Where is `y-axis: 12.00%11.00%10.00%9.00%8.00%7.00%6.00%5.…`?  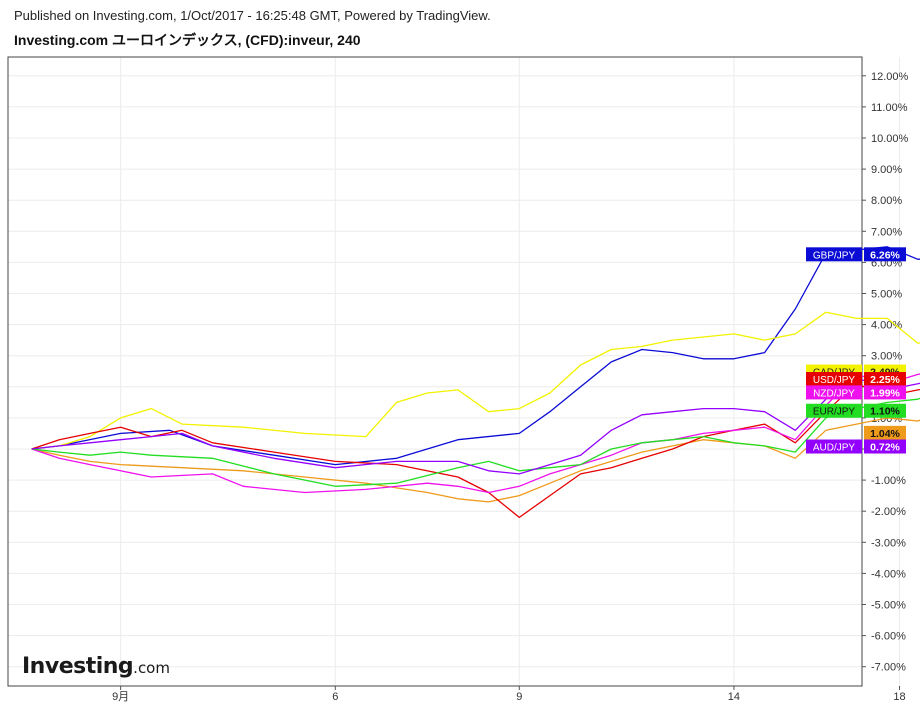
y-axis: 12.00%11.00%10.00%9.00%8.00%7.00%6.00%5.… is located at coordinates (885, 372).